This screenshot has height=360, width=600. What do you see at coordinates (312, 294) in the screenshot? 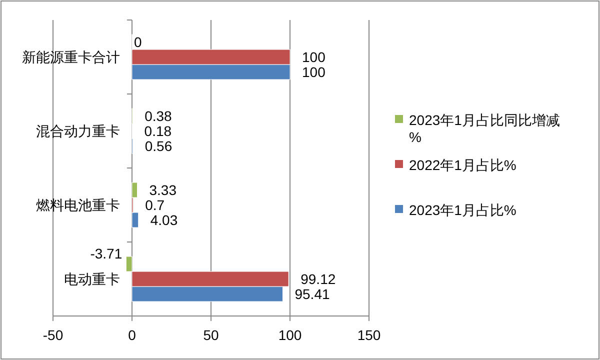
I see `data-label: 95.41` at bounding box center [312, 294].